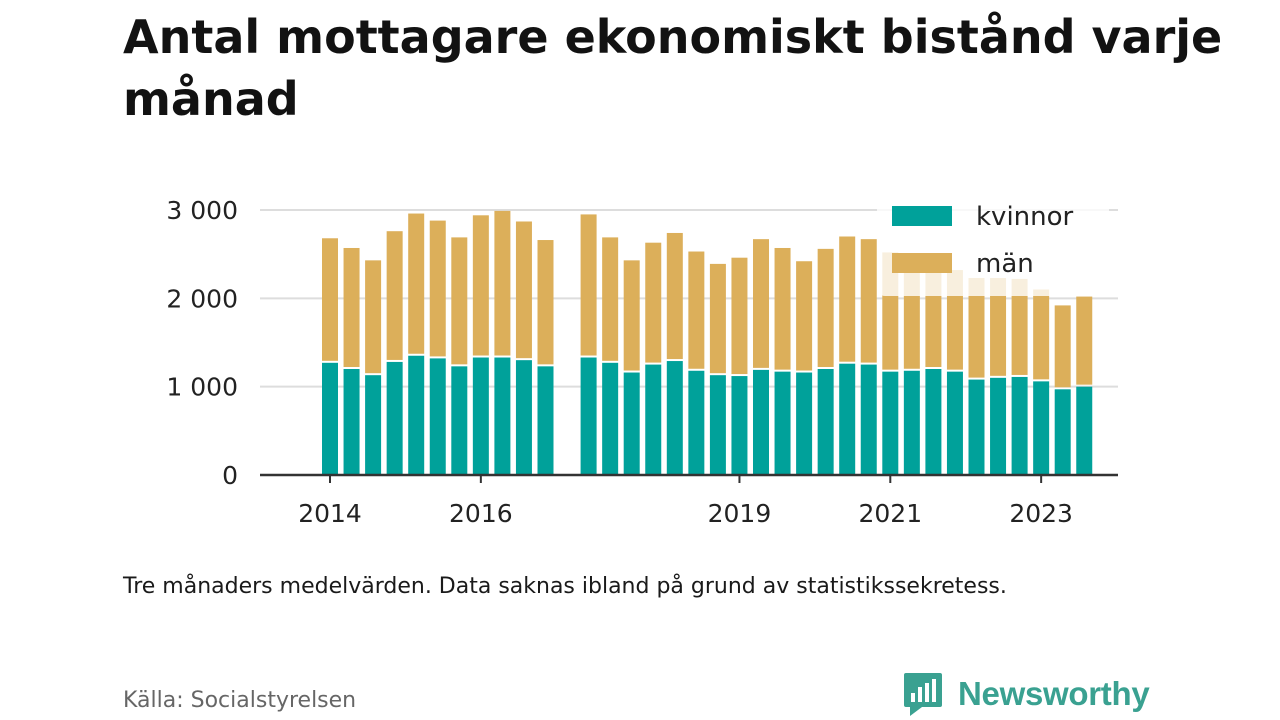 The height and width of the screenshot is (720, 1280). Describe the element at coordinates (202, 387) in the screenshot. I see `y-tick-label: 1 000` at that location.